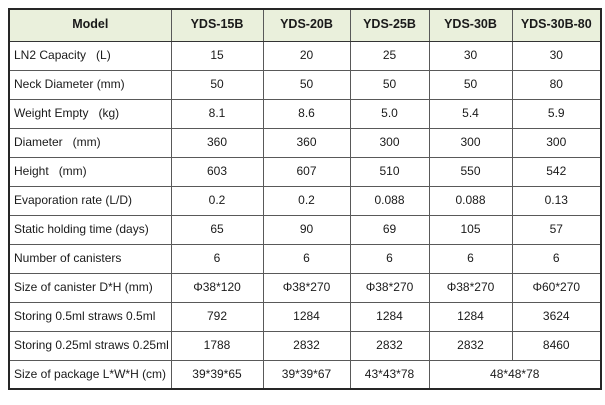 The width and height of the screenshot is (605, 405). Describe the element at coordinates (470, 113) in the screenshot. I see `cell-value: 5.4` at that location.